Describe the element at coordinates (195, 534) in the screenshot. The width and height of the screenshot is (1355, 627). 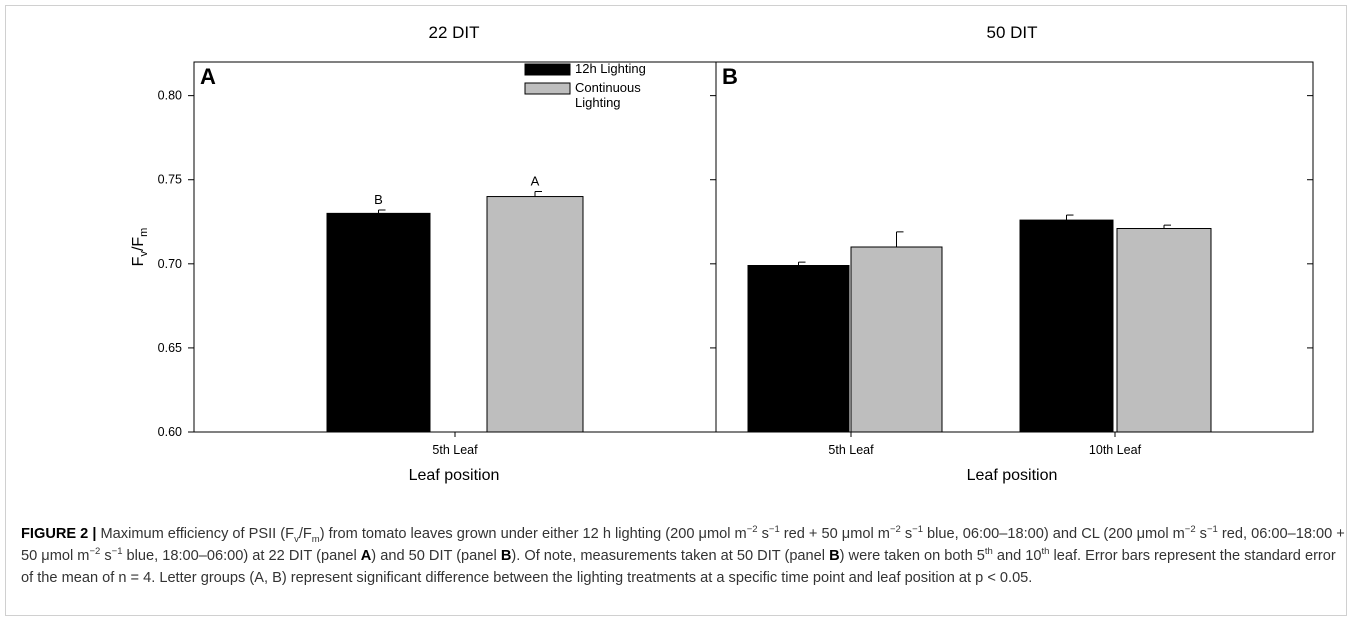
I see `caption-text: Maximum efficiency of PSII (F` at that location.